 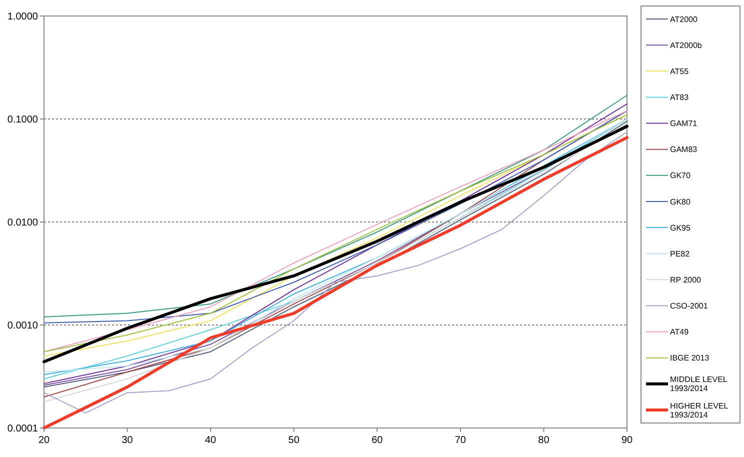 What do you see at coordinates (684, 149) in the screenshot?
I see `legend-label: GAM83` at bounding box center [684, 149].